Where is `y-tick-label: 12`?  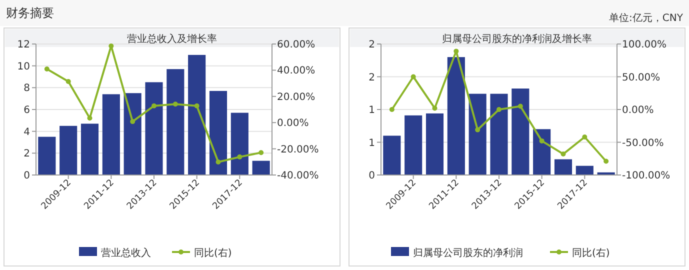
y-tick-label: 12 is located at coordinates (23, 45).